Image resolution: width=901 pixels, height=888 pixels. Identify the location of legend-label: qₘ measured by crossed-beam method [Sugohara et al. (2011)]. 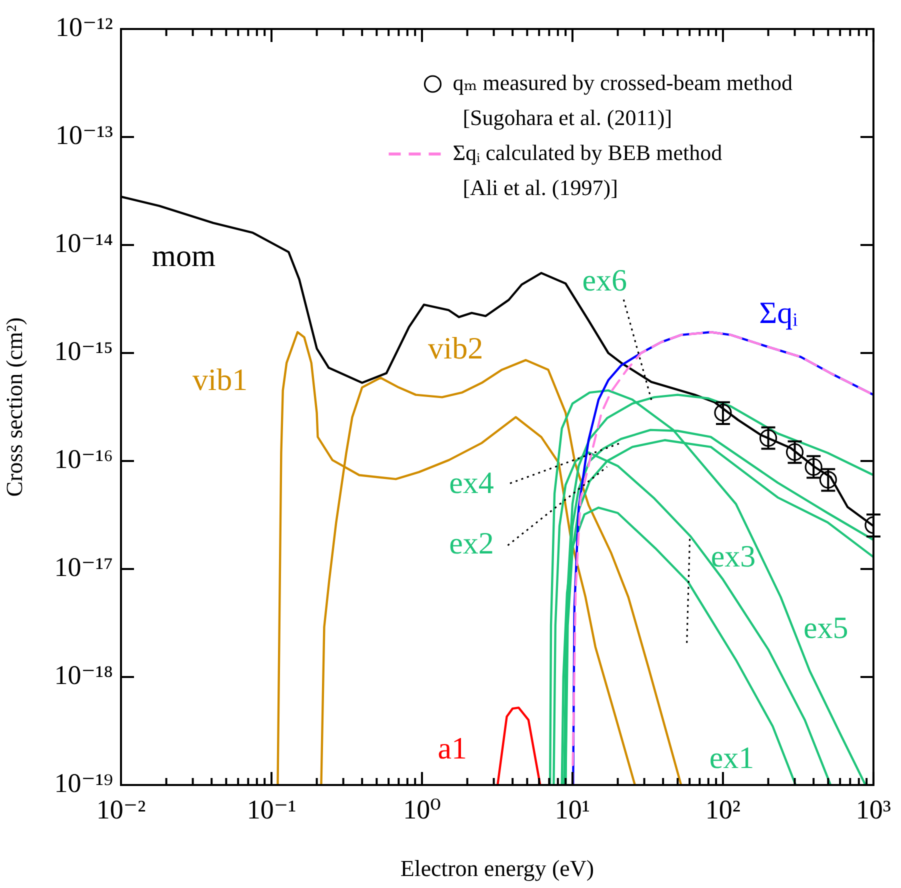
(622, 100).